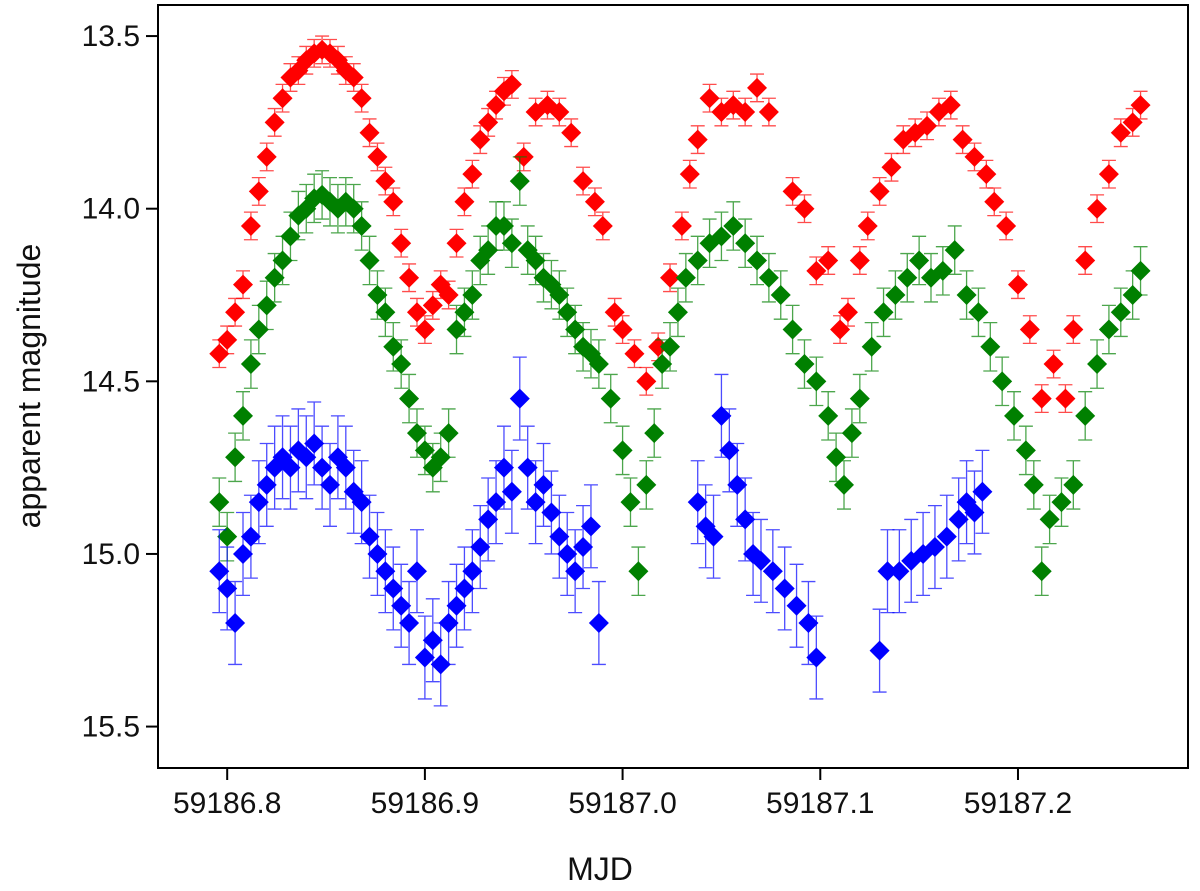 Image resolution: width=1200 pixels, height=891 pixels. What do you see at coordinates (227, 803) in the screenshot?
I see `x-tick-label: 59186.8` at bounding box center [227, 803].